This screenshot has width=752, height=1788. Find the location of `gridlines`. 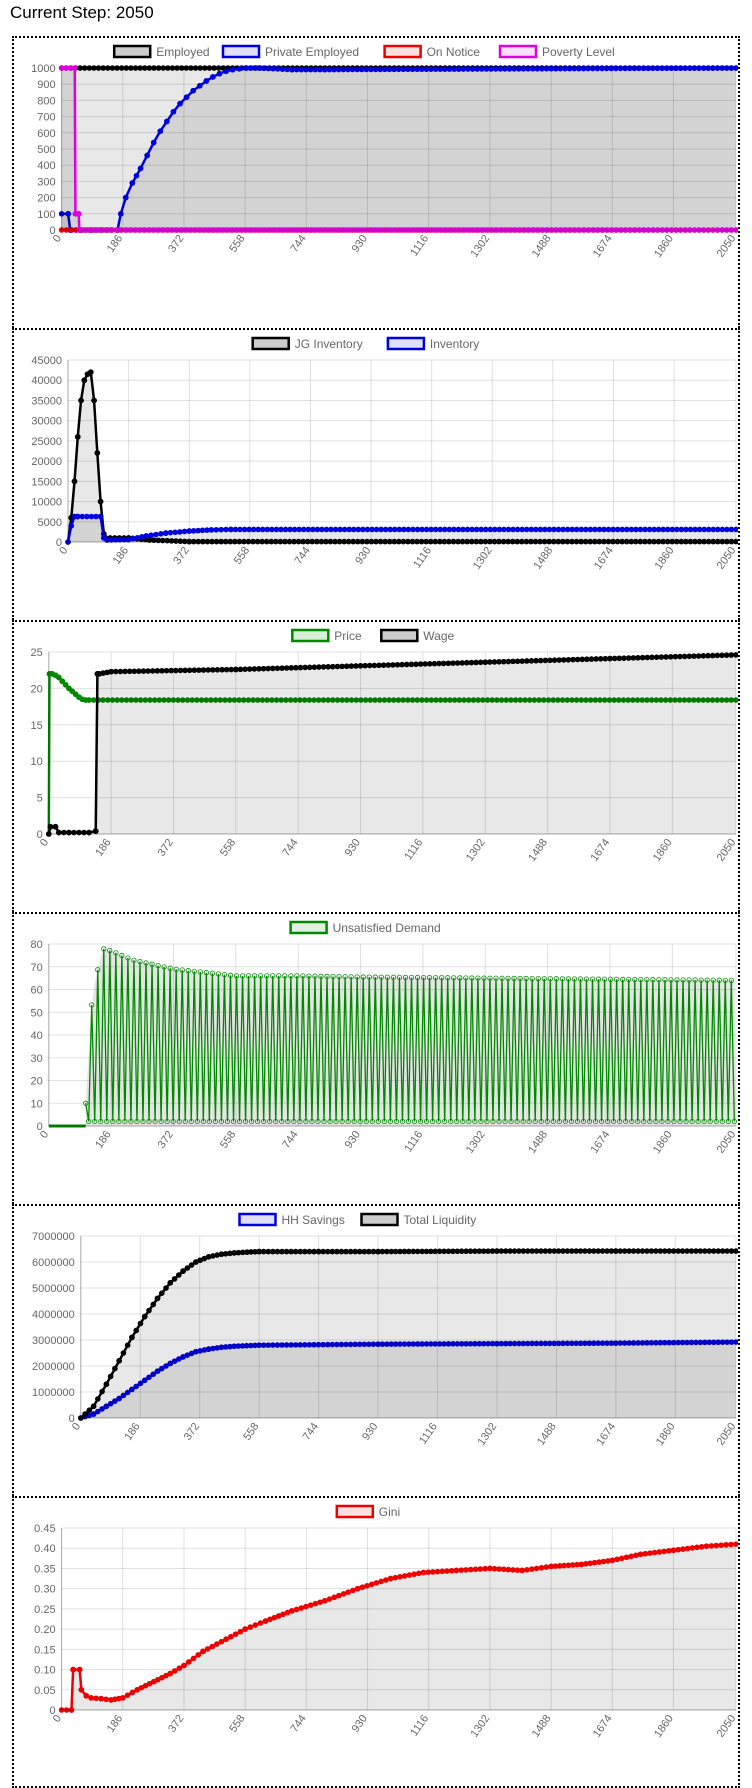

gridlines is located at coordinates (408, 1327).